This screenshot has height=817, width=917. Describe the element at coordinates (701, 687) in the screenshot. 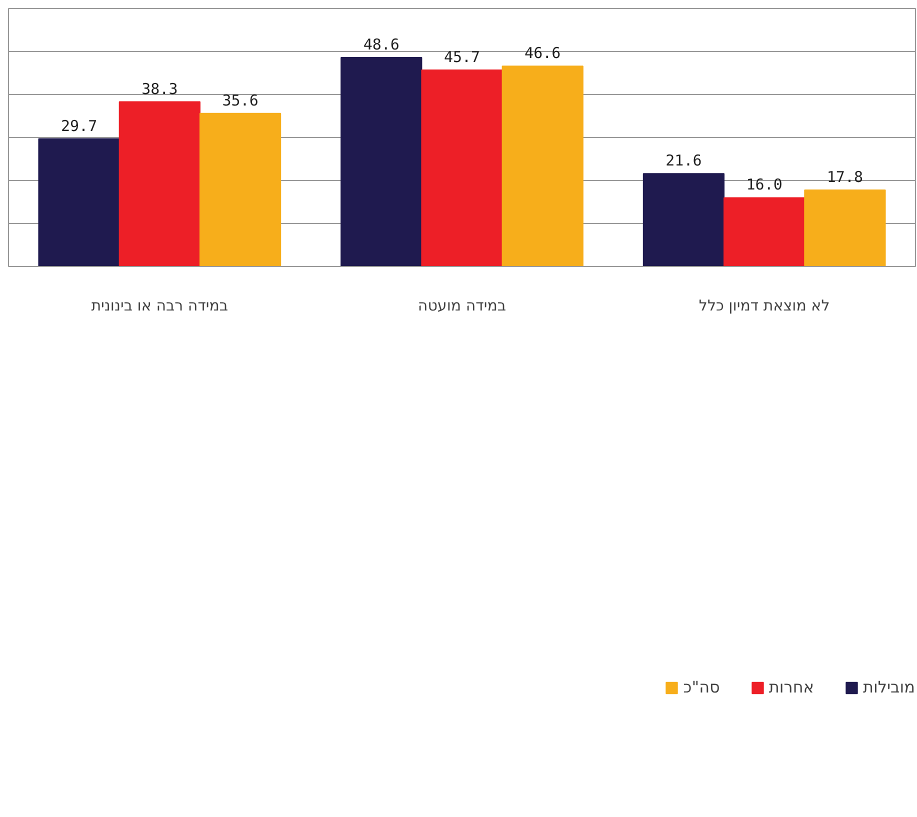

I see `legend-label: סה"כ` at that location.